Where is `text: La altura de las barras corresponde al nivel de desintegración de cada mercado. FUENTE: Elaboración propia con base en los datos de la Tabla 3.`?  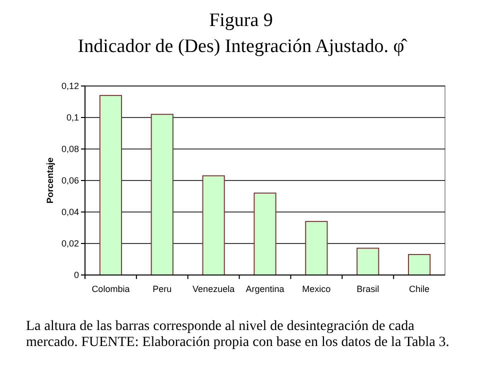
text: La altura de las barras corresponde al nivel de desintegración de cada mercado. FUENTE: Elaboración propia con base en los datos de la Tabla 3. is located at coordinates (238, 334).